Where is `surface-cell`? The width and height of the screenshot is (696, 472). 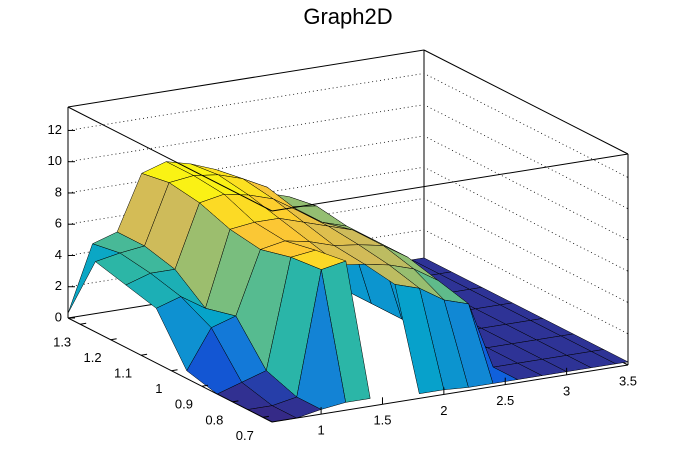
surface-cell is located at coordinates (419, 339).